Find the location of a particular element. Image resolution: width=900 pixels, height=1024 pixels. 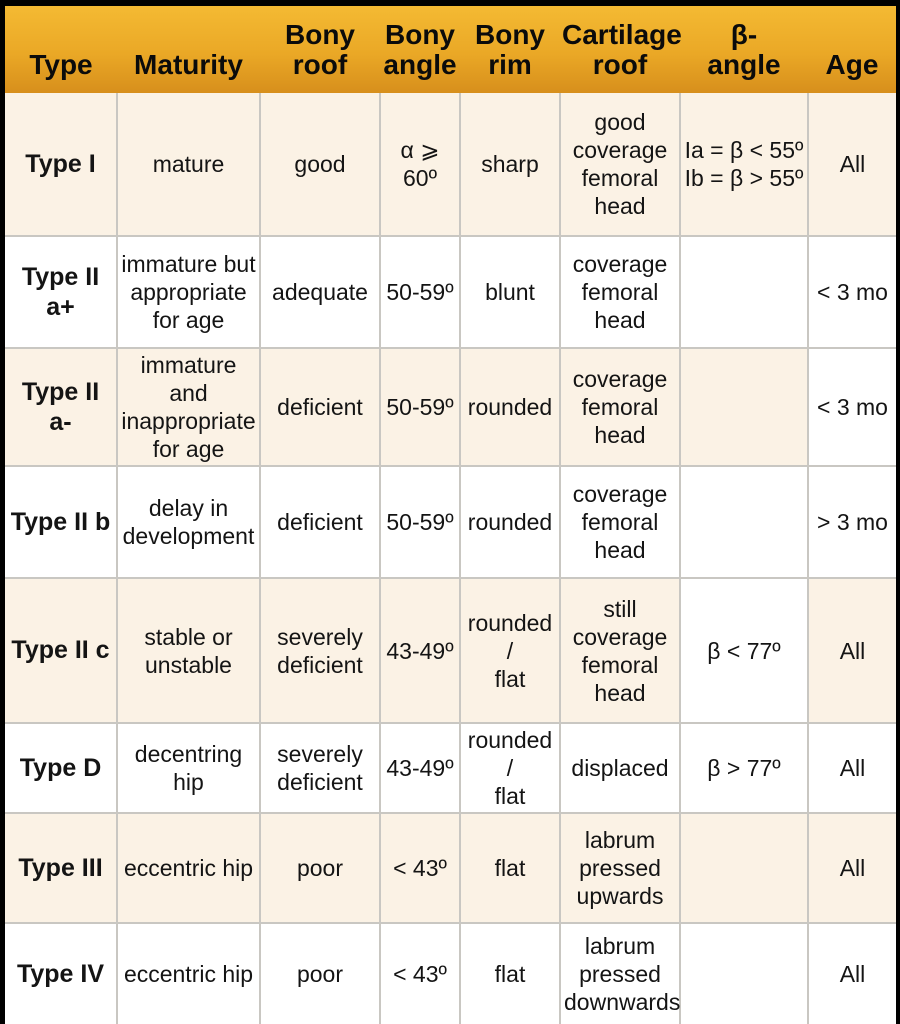

cell-cartilage_roof: labrum pressed downwards is located at coordinates (620, 973).